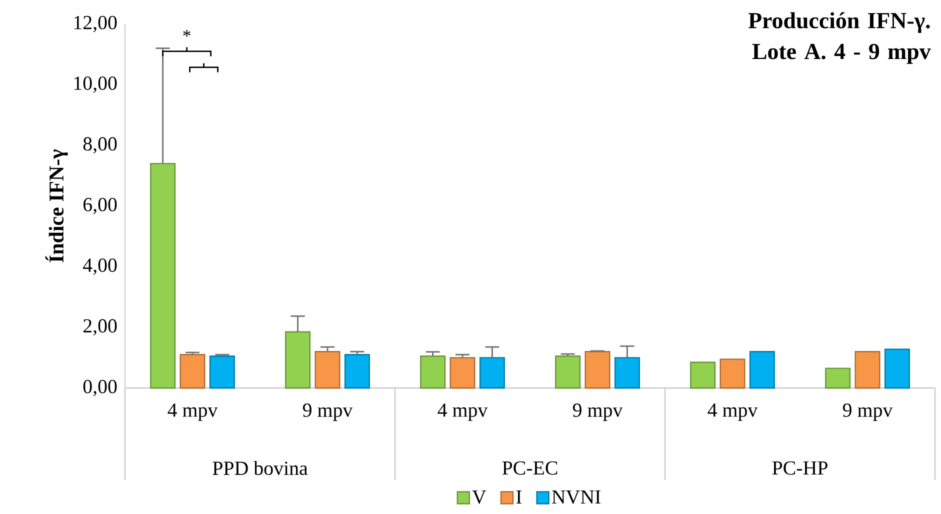 This screenshot has width=941, height=514. I want to click on y-tick-label: 8,00, so click(100, 145).